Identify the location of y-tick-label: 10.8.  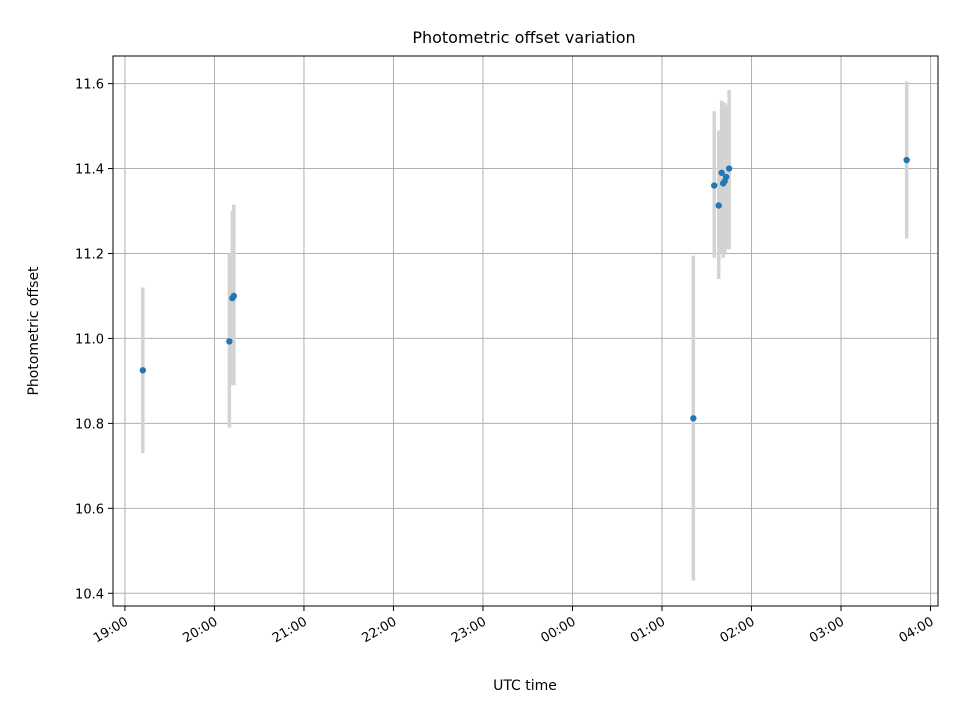
(89, 424).